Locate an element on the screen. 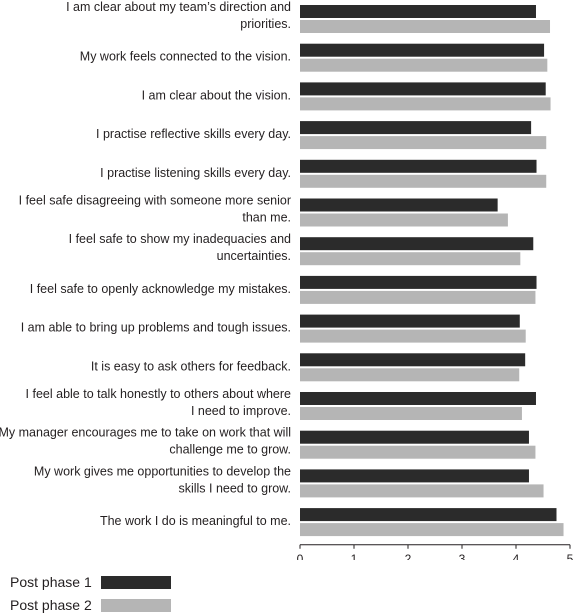  category-label-5: I practise listening skills every day. is located at coordinates (195, 173).